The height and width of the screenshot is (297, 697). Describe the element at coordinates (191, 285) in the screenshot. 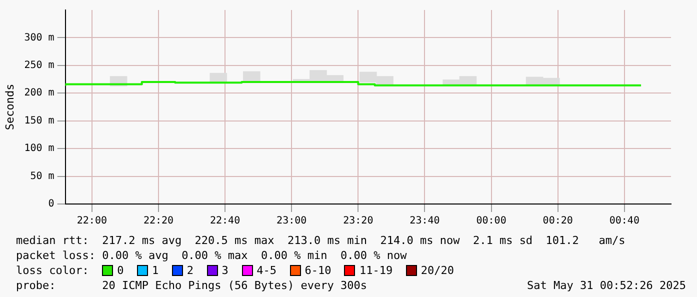

I see `text: probe: 20 ICMP Echo Pings (56 Bytes) every 300s` at that location.